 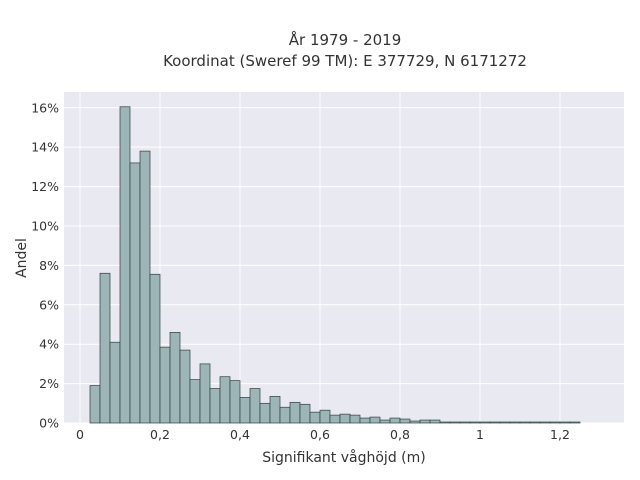 I want to click on y-axis-ticks: 0% 2% 4% 6% 8% 10% 12% 14% 16%, so click(x=45, y=265).